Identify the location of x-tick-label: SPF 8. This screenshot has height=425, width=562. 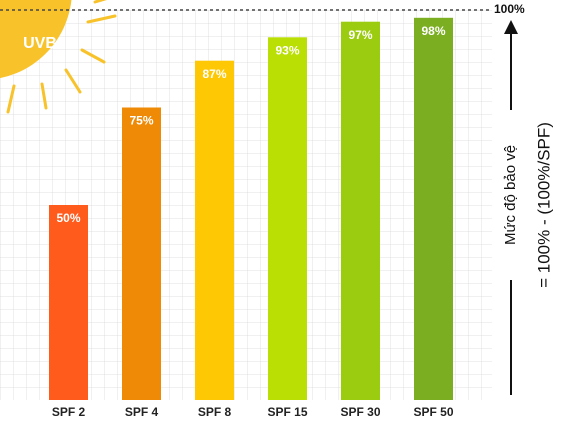
(215, 412).